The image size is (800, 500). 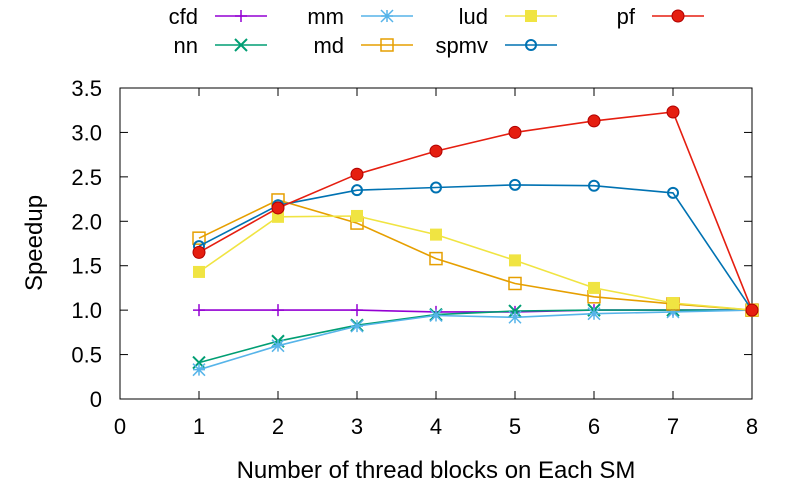 I want to click on legend: cfd nn mm md lud spmv pf, so click(x=436, y=31).